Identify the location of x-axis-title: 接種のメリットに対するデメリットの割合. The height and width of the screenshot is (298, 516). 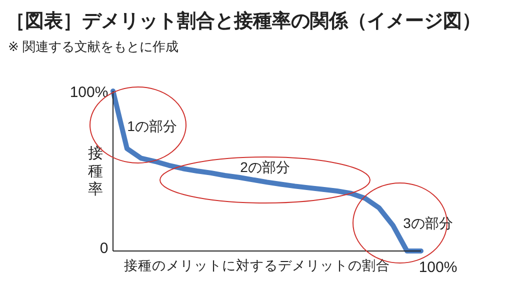
(257, 266).